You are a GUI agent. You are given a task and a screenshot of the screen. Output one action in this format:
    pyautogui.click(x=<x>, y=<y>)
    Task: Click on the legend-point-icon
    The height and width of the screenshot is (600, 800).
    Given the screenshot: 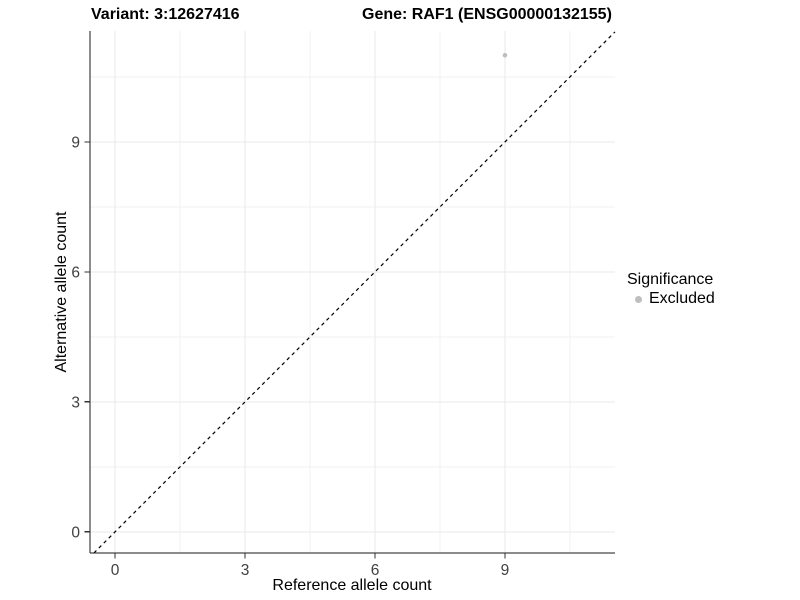 What is the action you would take?
    pyautogui.click(x=638, y=299)
    